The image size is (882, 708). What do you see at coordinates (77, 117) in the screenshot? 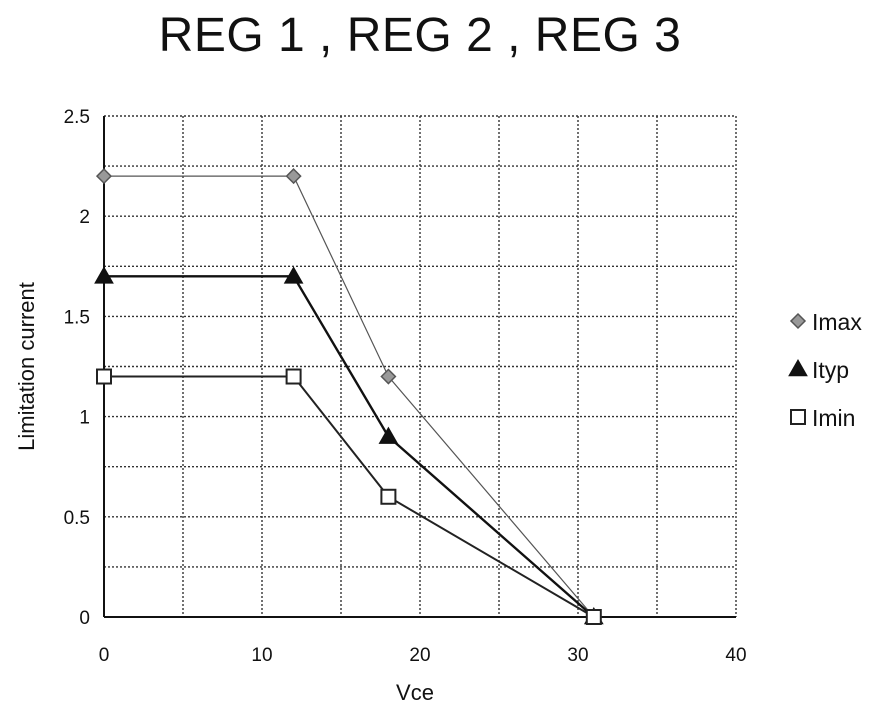
I see `y-tick-label: 2.5` at bounding box center [77, 117].